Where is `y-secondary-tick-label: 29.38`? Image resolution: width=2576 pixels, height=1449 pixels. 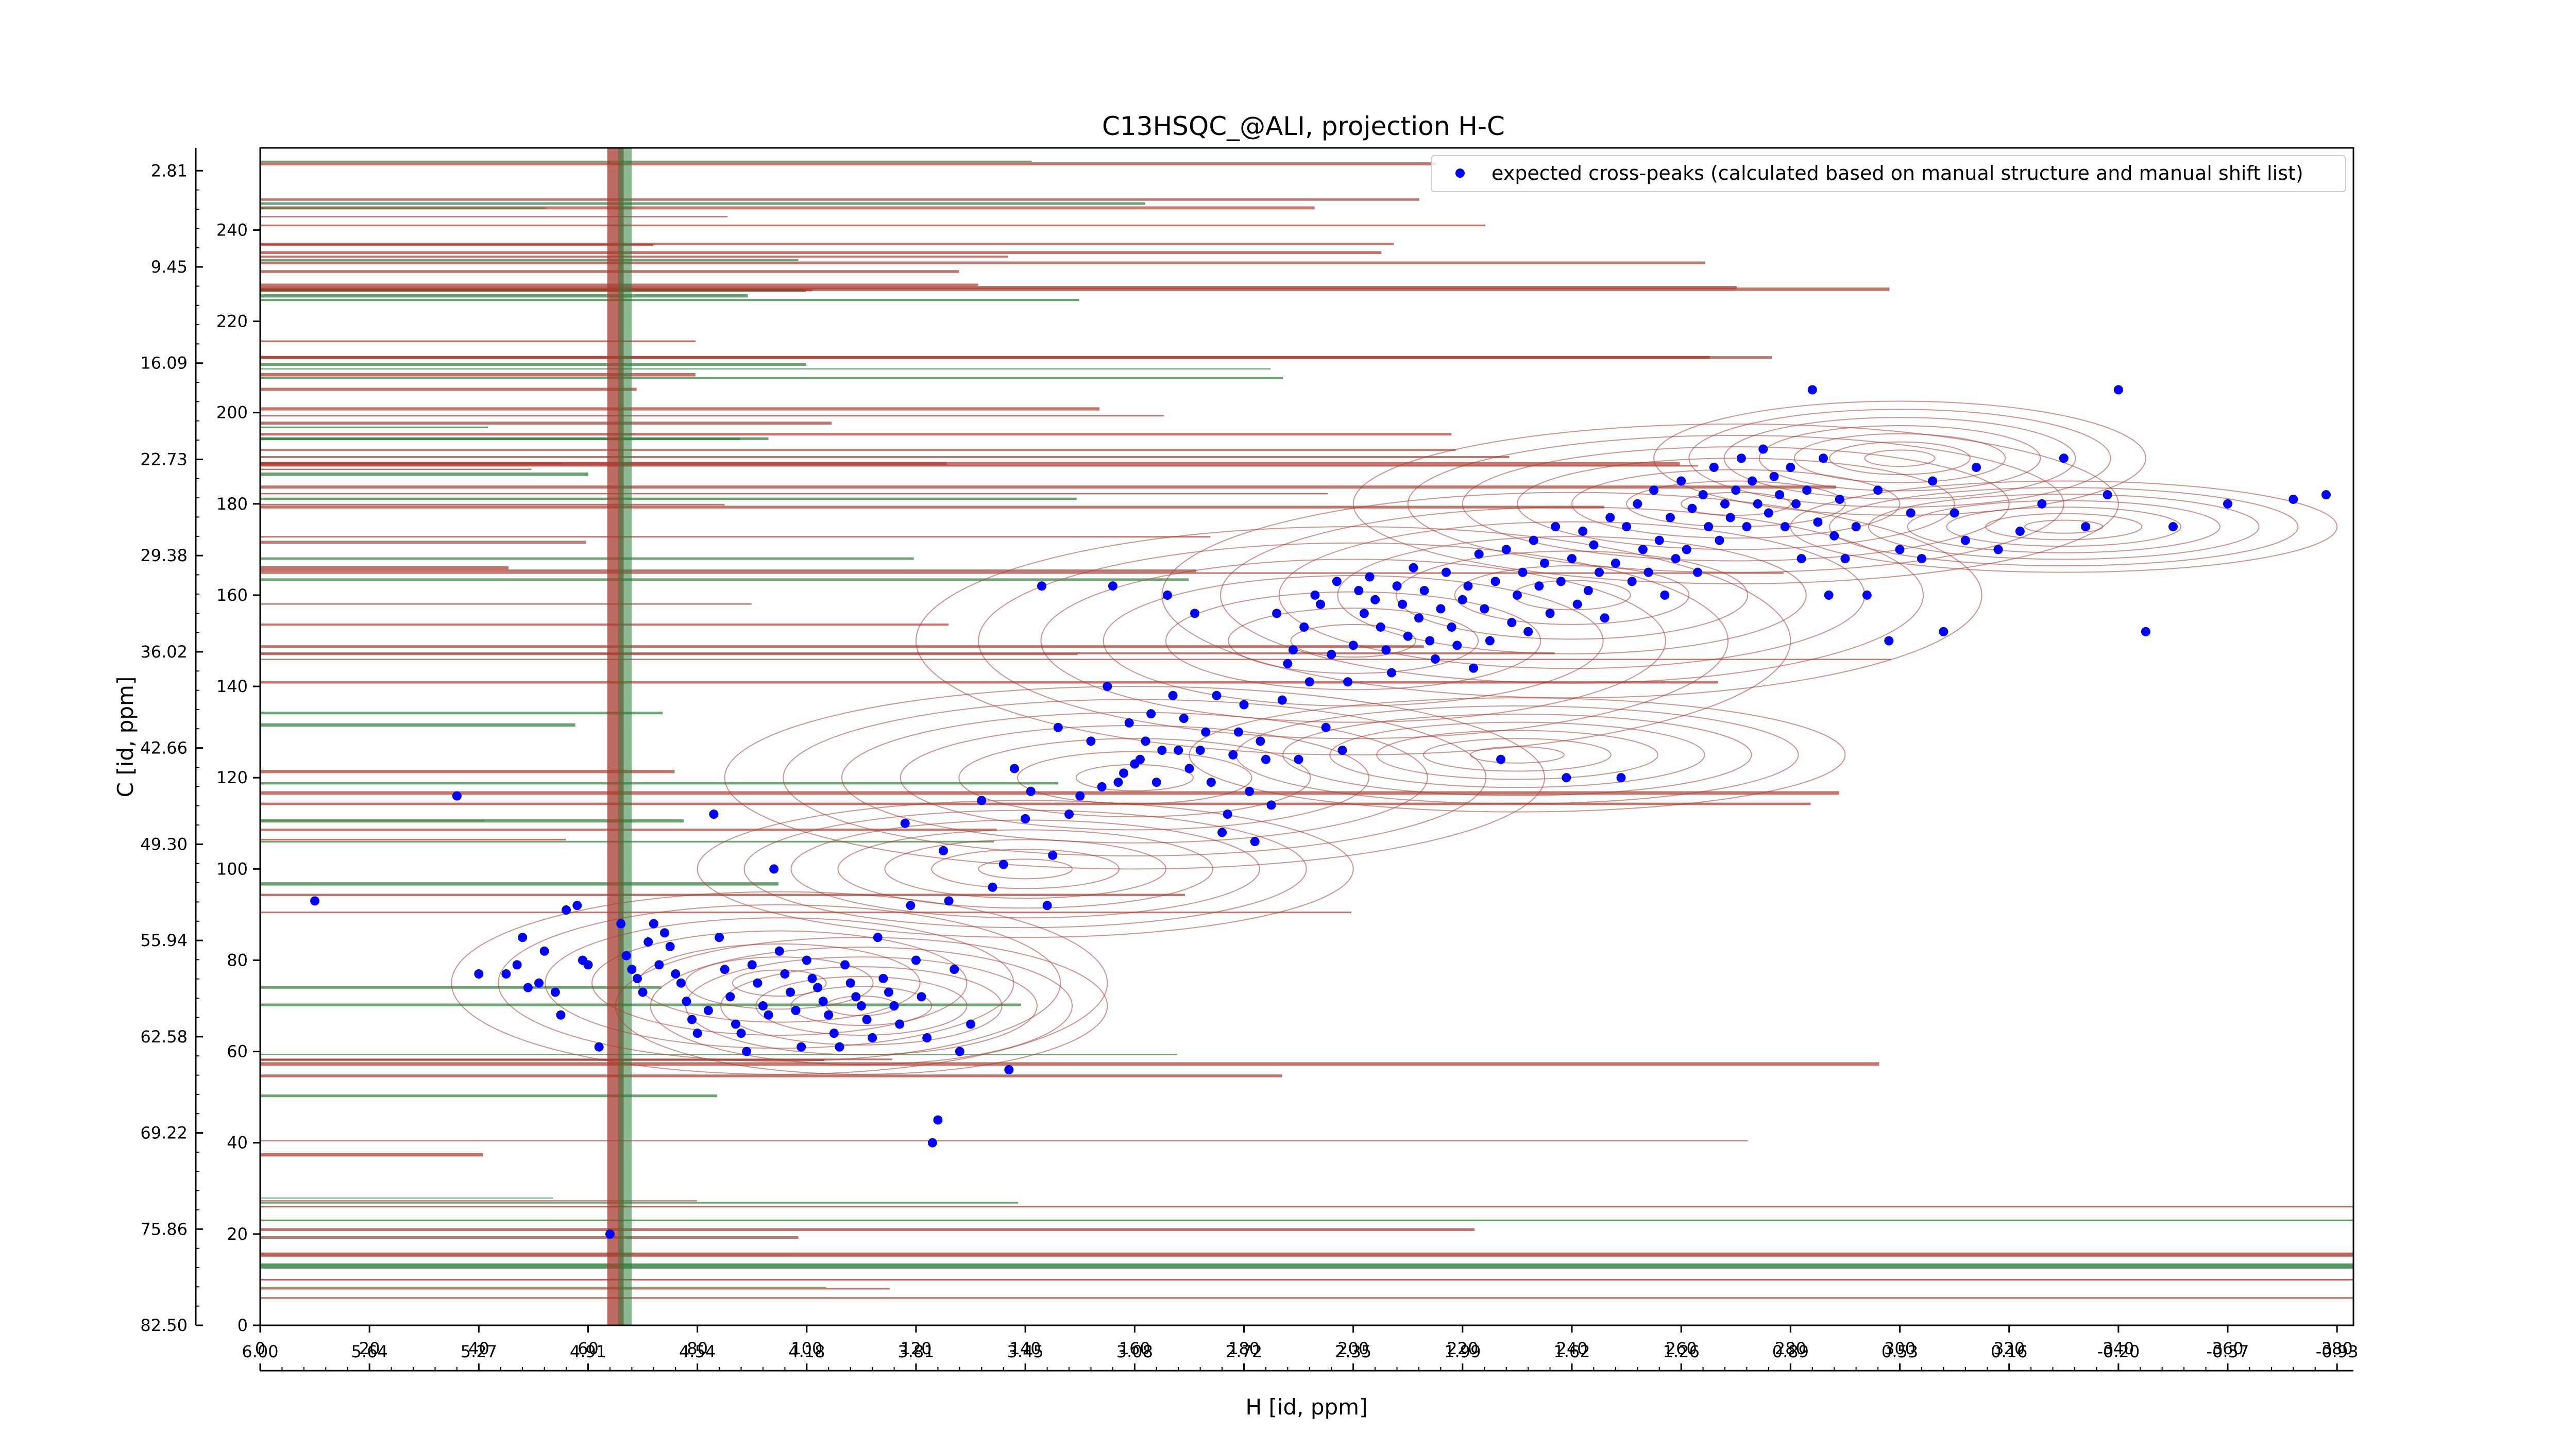
y-secondary-tick-label: 29.38 is located at coordinates (164, 555).